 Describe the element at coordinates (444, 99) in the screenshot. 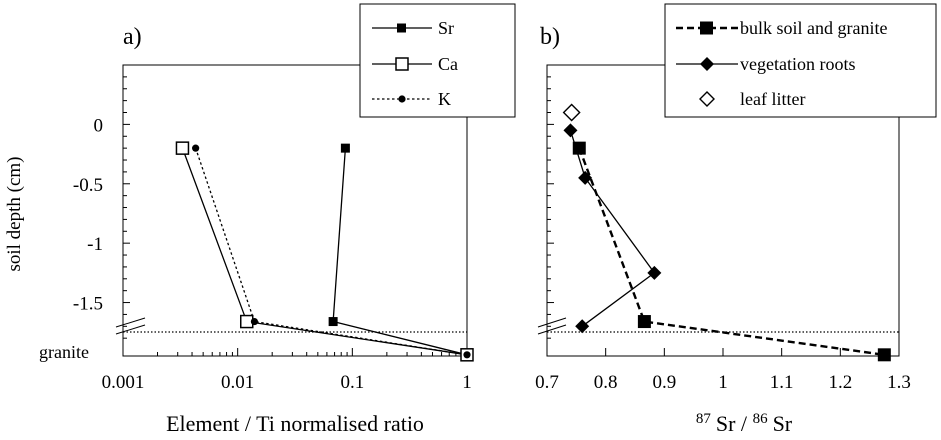

I see `legend-k-label: K` at that location.